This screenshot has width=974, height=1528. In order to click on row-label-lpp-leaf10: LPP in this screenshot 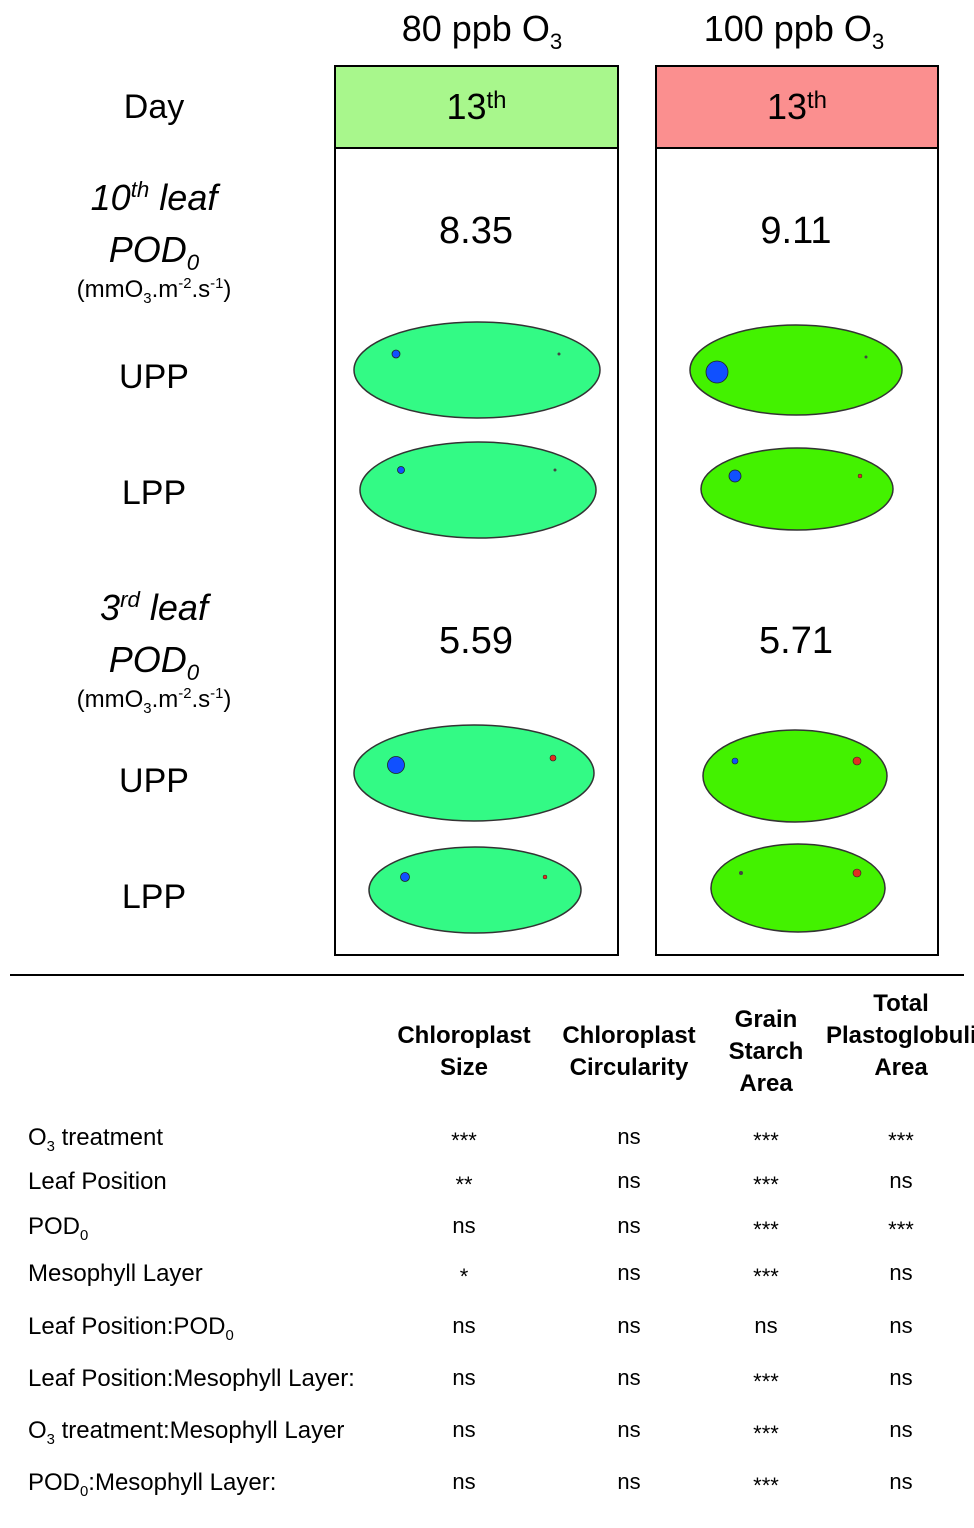, I will do `click(154, 493)`.